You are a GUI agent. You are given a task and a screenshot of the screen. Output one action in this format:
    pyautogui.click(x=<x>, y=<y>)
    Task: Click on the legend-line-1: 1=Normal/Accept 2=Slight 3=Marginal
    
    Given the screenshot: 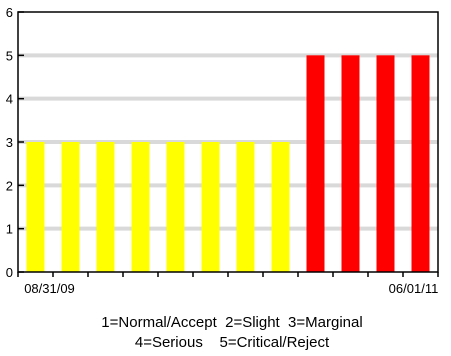 What is the action you would take?
    pyautogui.click(x=231, y=322)
    